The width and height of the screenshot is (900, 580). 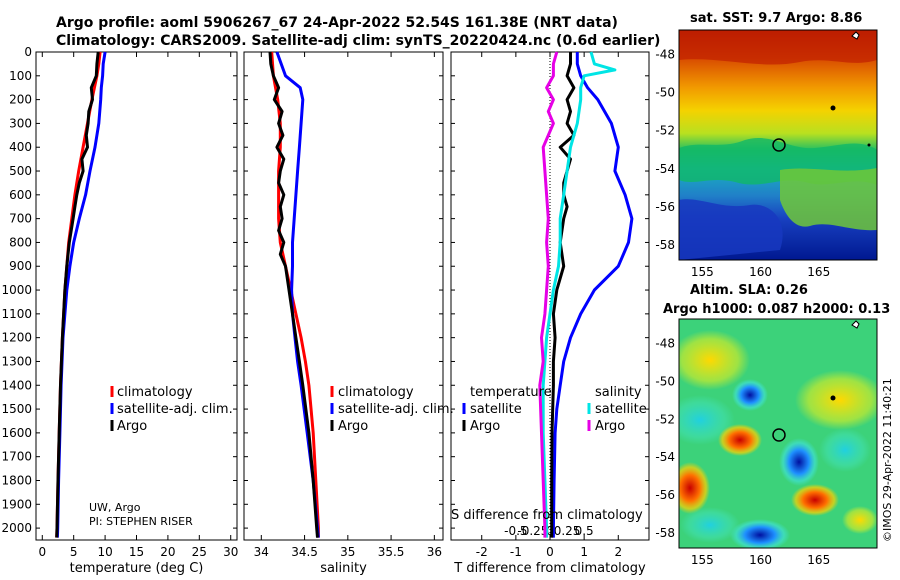 What do you see at coordinates (16, 385) in the screenshot?
I see `y-tick-label: 1400` at bounding box center [16, 385].